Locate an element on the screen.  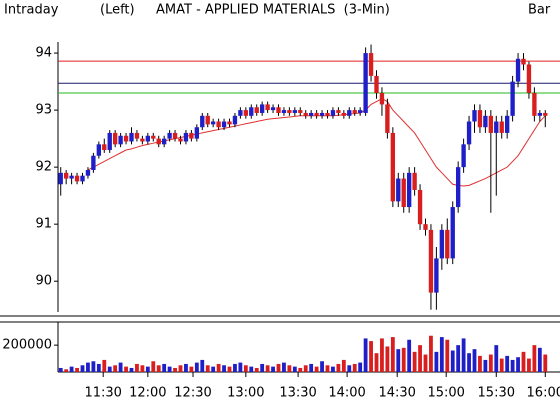
x-tick-label: 14:00 is located at coordinates (346, 393).